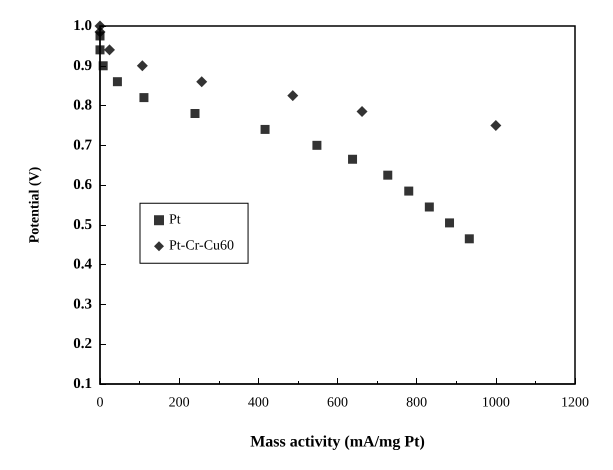 This screenshot has height=470, width=613. What do you see at coordinates (82, 106) in the screenshot?
I see `y-tick-label: 0.8` at bounding box center [82, 106].